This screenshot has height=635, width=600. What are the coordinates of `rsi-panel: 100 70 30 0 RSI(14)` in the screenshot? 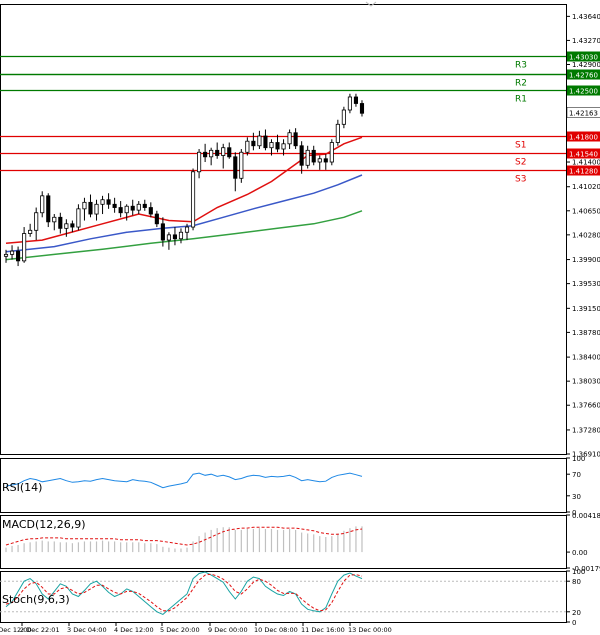 It's located at (292, 486).